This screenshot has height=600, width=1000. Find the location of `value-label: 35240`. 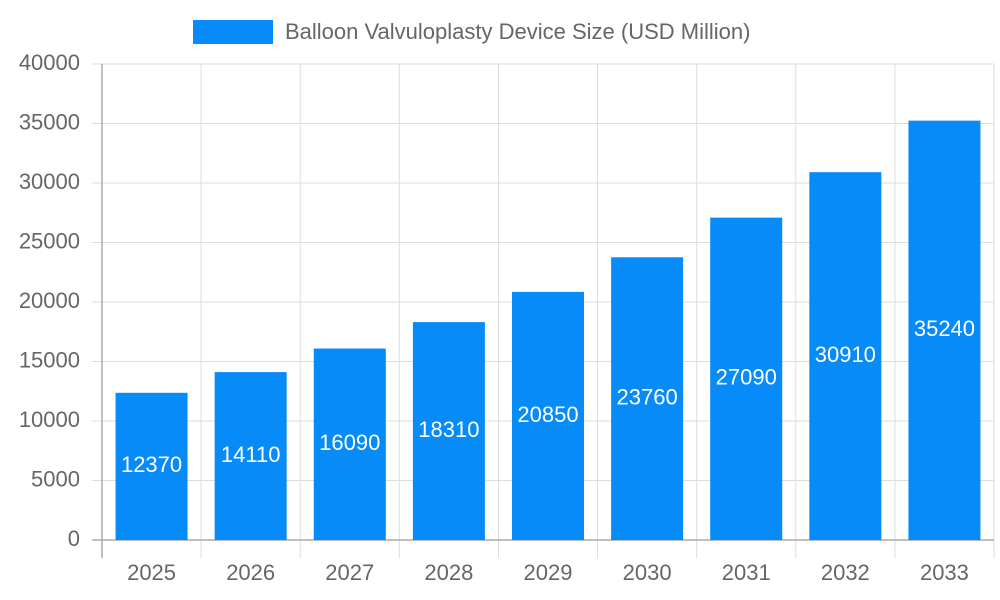

value-label: 35240 is located at coordinates (944, 328).